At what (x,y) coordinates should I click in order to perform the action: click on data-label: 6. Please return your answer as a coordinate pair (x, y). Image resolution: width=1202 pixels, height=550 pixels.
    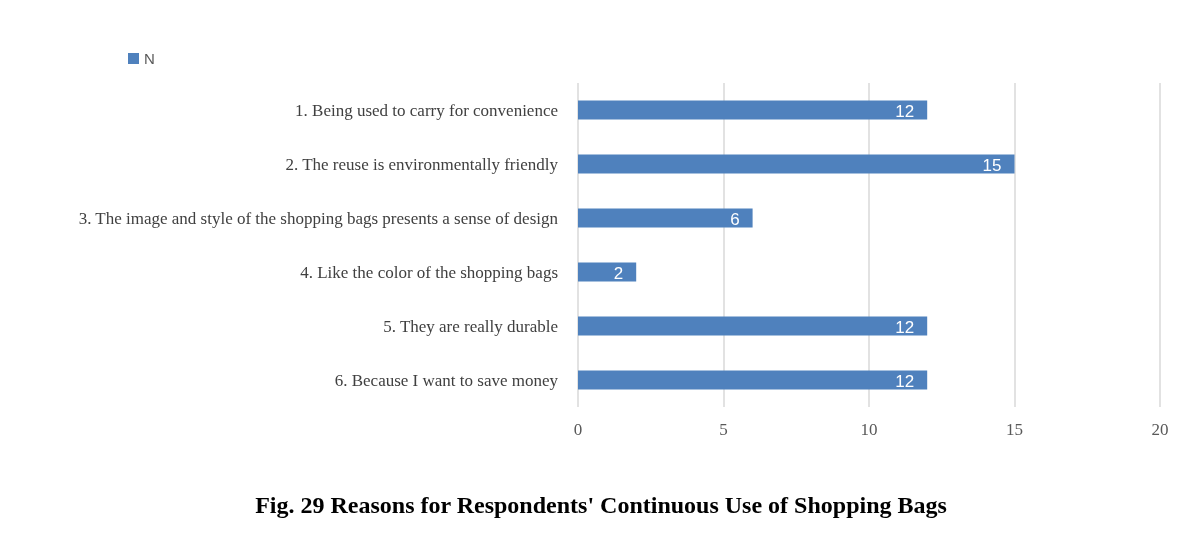
    Looking at the image, I should click on (735, 219).